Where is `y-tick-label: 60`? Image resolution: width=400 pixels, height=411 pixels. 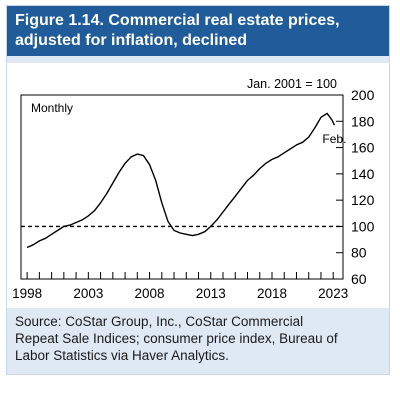 y-tick-label: 60 is located at coordinates (359, 279).